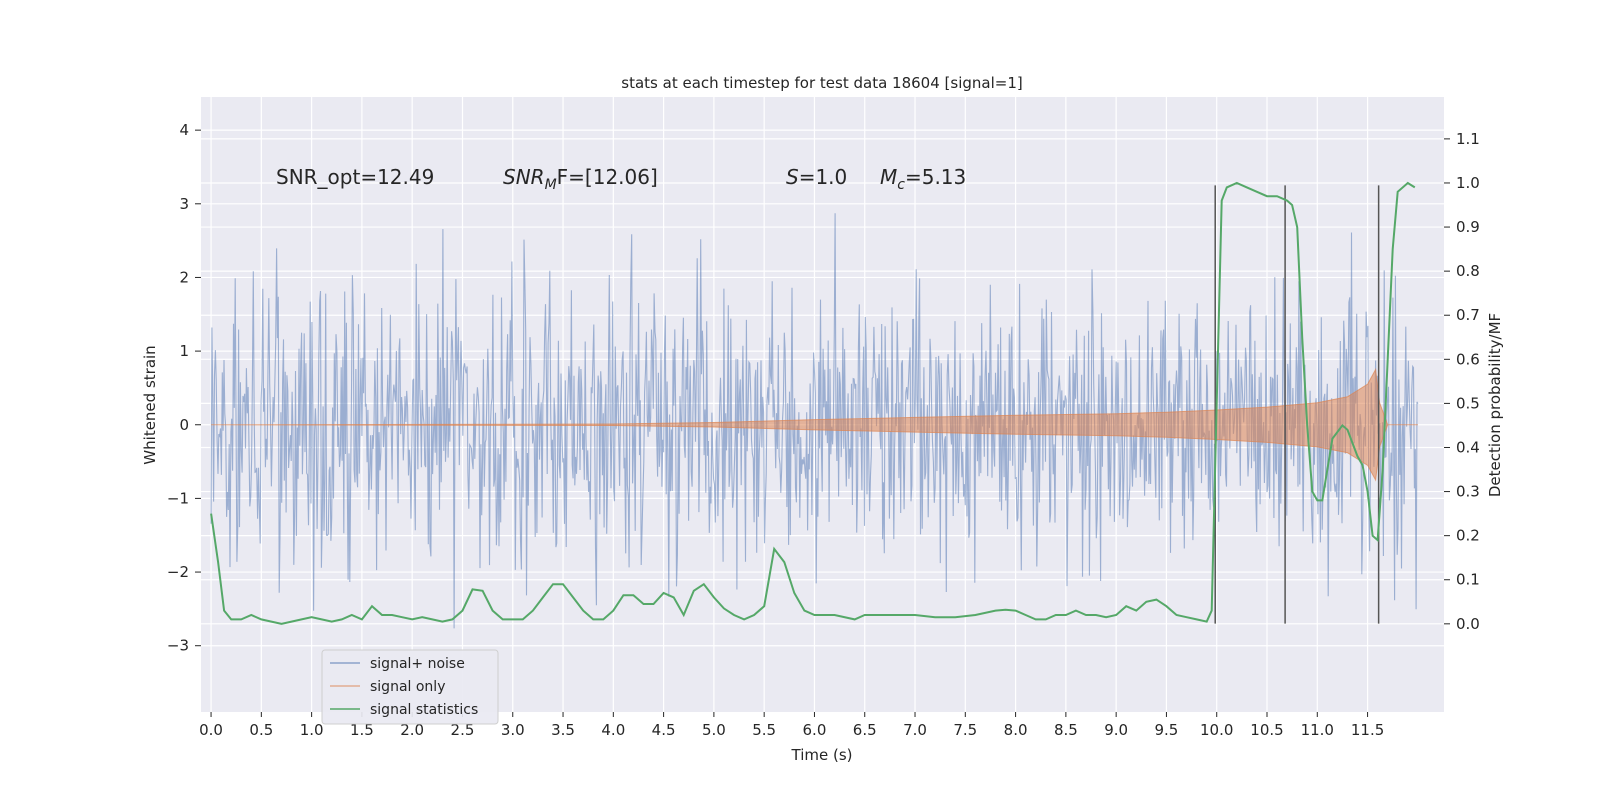  Describe the element at coordinates (822, 755) in the screenshot. I see `x-axis-label: Time (s)` at that location.